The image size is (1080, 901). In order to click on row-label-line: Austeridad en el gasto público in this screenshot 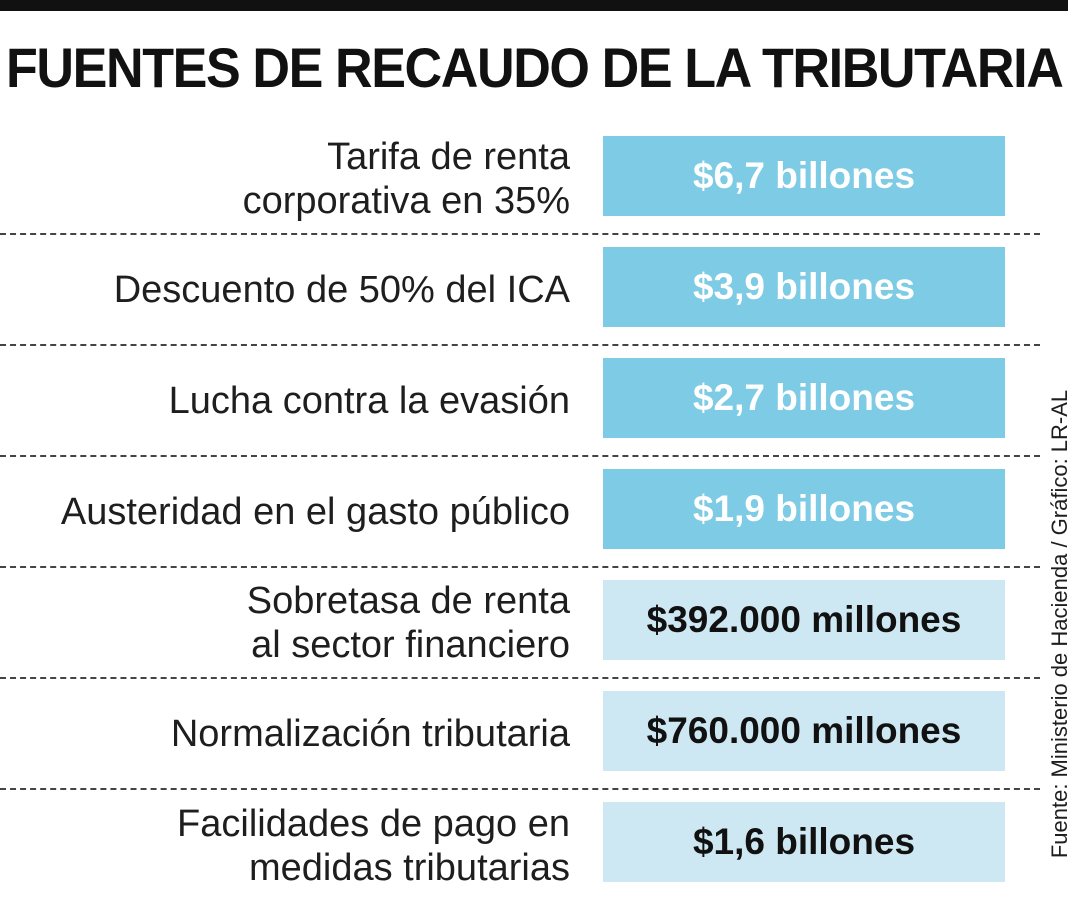, I will do `click(315, 511)`.